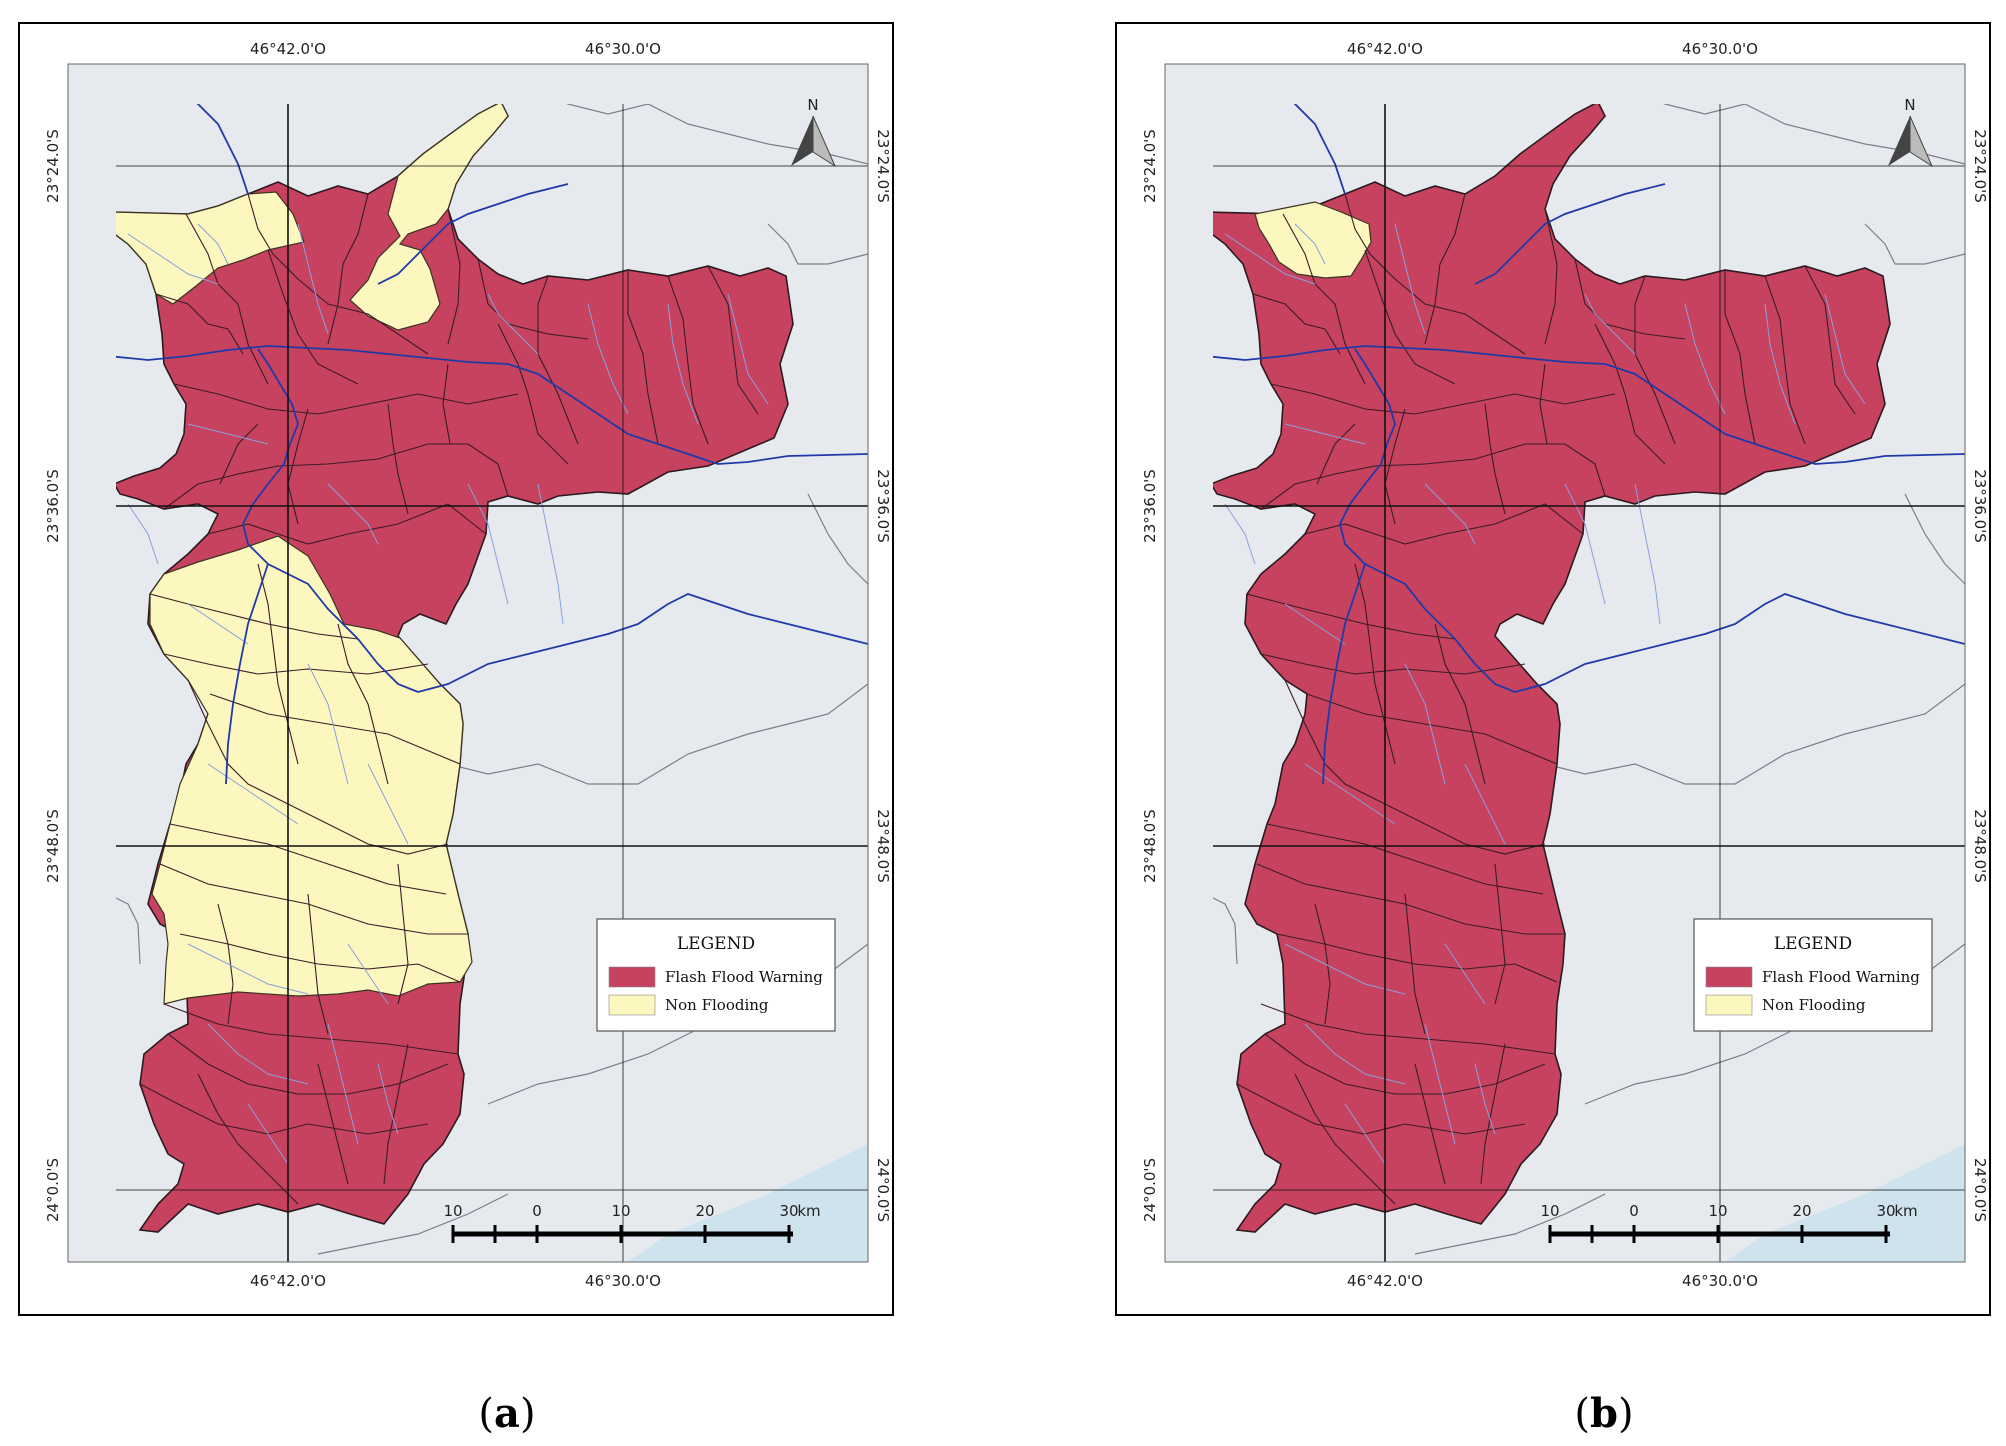  Describe the element at coordinates (814, 132) in the screenshot. I see `north-arrow-icon: N` at that location.